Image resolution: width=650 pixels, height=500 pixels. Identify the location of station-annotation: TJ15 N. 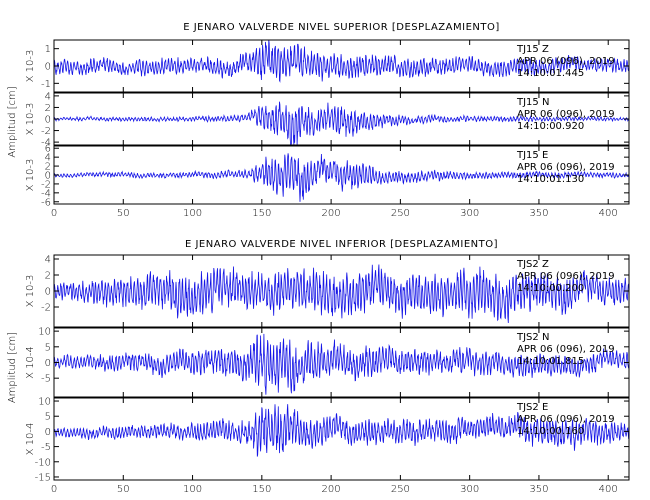
(532, 102).